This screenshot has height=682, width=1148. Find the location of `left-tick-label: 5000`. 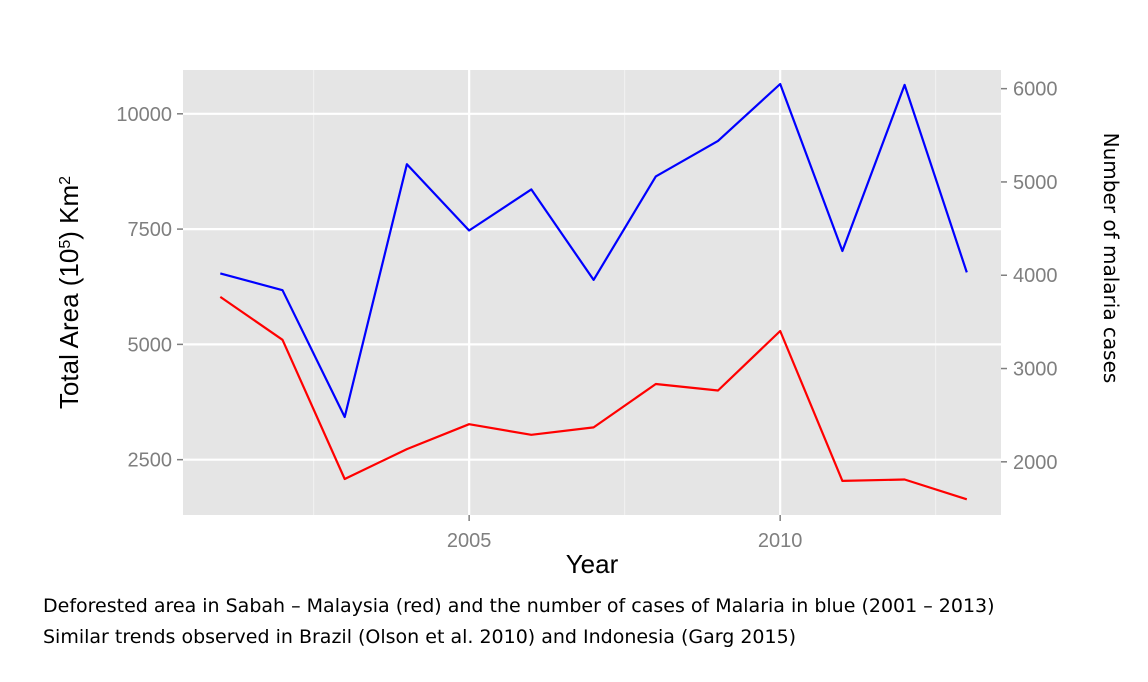

left-tick-label: 5000 is located at coordinates (150, 345).